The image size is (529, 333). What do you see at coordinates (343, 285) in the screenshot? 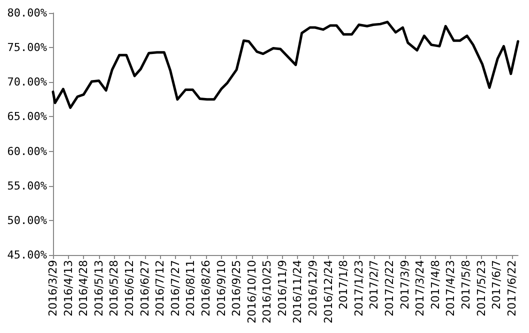
I see `x-tick-label: 2017/1/8` at bounding box center [343, 285].